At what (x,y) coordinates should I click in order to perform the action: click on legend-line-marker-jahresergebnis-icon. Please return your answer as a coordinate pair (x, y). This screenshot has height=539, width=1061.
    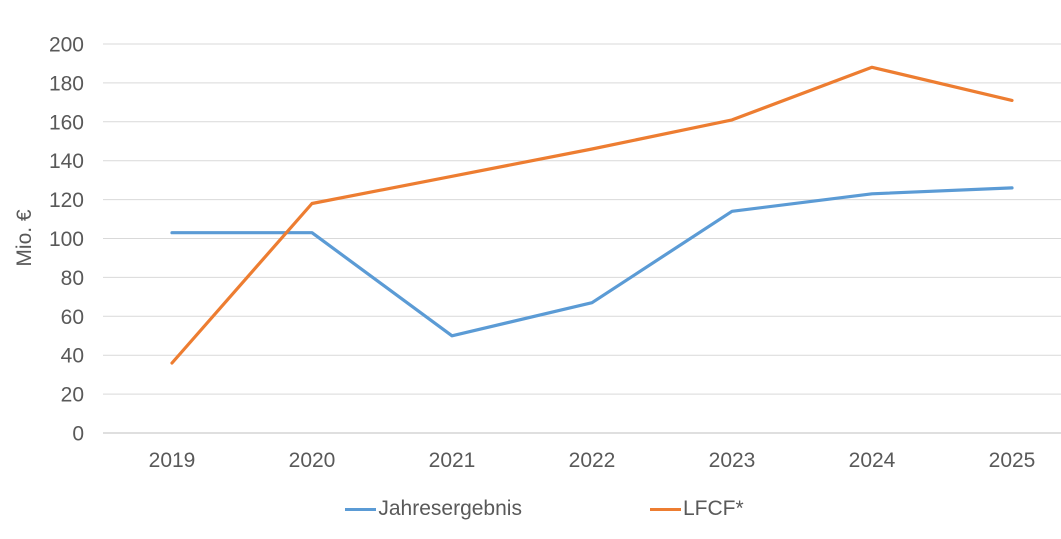
    Looking at the image, I should click on (361, 509).